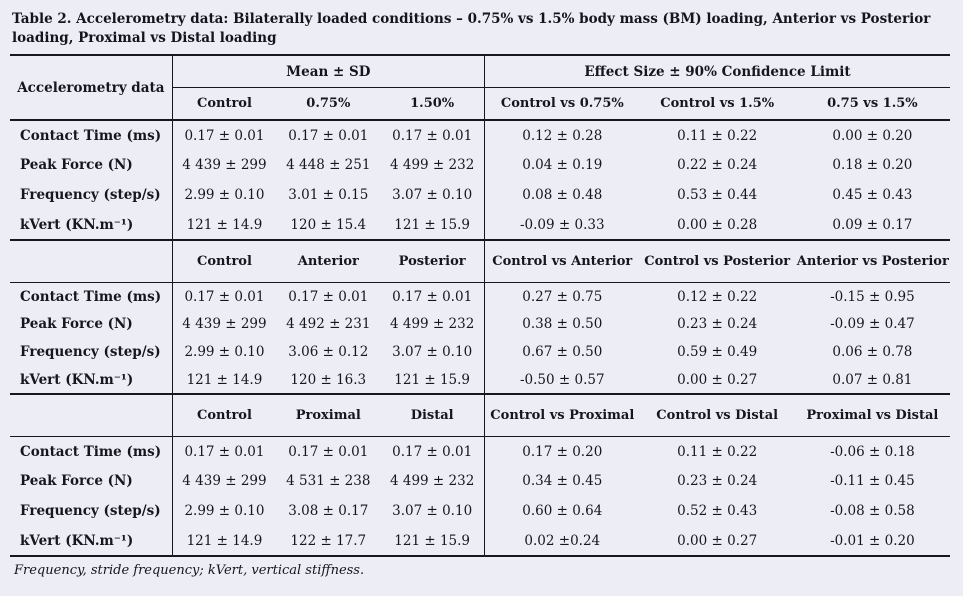  What do you see at coordinates (561, 511) in the screenshot?
I see `data-cell: 0.60 ± 0.64` at bounding box center [561, 511].